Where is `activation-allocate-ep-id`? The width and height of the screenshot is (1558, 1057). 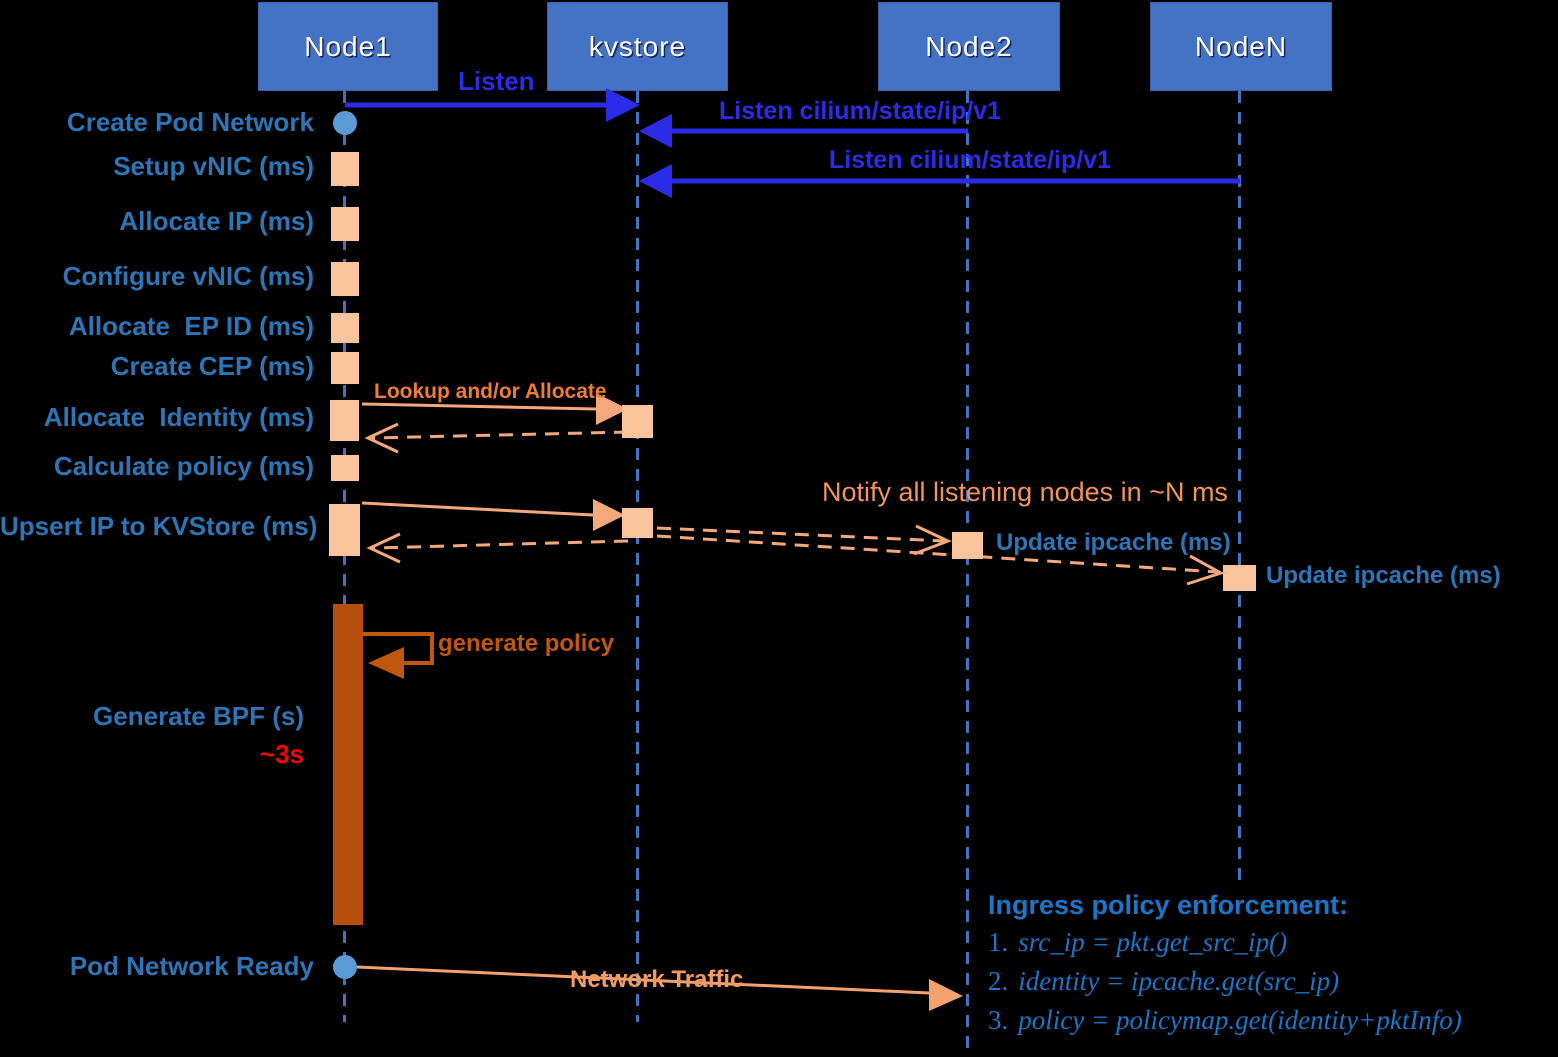 activation-allocate-ep-id is located at coordinates (345, 328).